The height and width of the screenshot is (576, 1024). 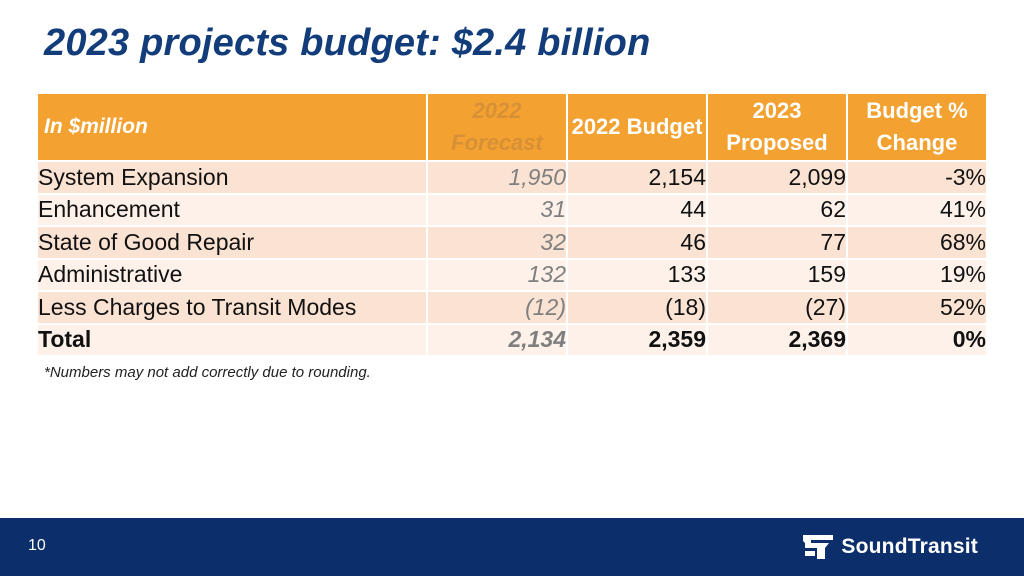 What do you see at coordinates (778, 306) in the screenshot?
I see `cell-2023-proposed: (27)` at bounding box center [778, 306].